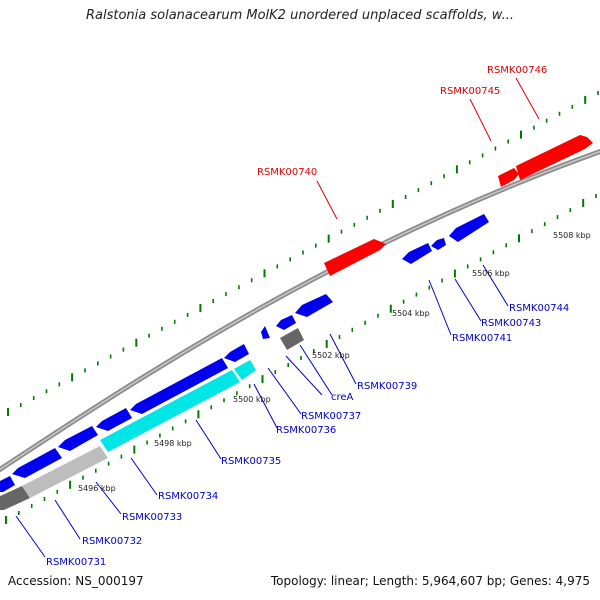 This screenshot has height=600, width=600. What do you see at coordinates (342, 397) in the screenshot?
I see `gene-label-crea: creA` at bounding box center [342, 397].